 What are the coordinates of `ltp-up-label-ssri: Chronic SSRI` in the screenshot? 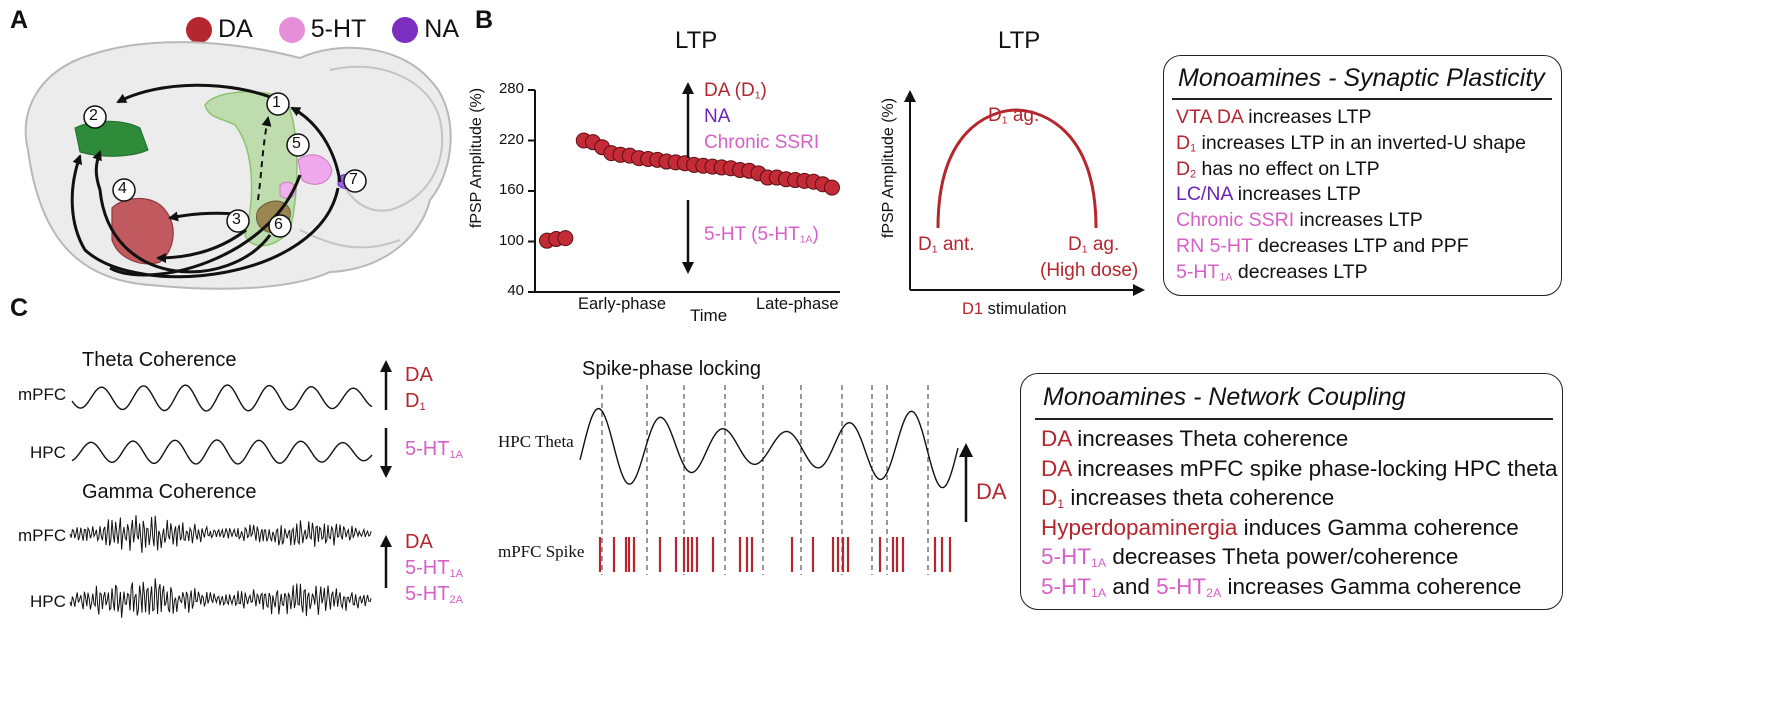 It's located at (762, 142).